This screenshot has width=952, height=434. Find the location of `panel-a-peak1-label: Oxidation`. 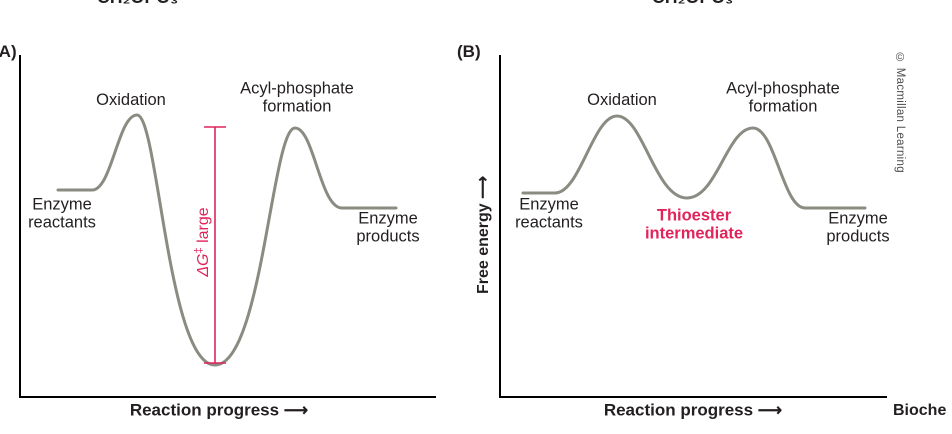

panel-a-peak1-label: Oxidation is located at coordinates (131, 99).